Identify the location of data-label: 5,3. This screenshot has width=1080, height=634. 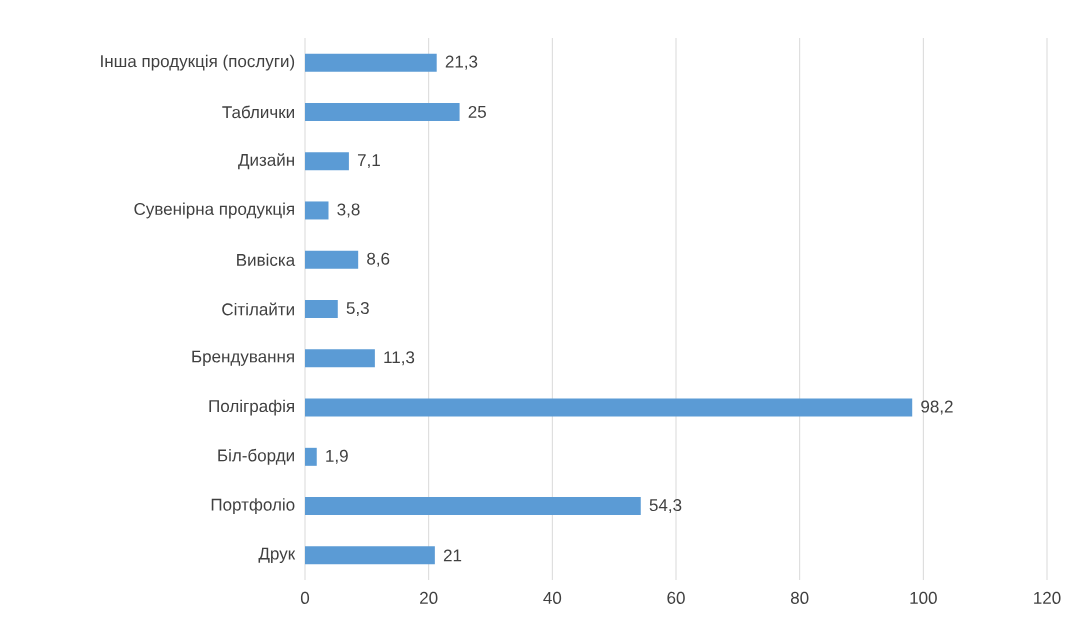
(357, 309).